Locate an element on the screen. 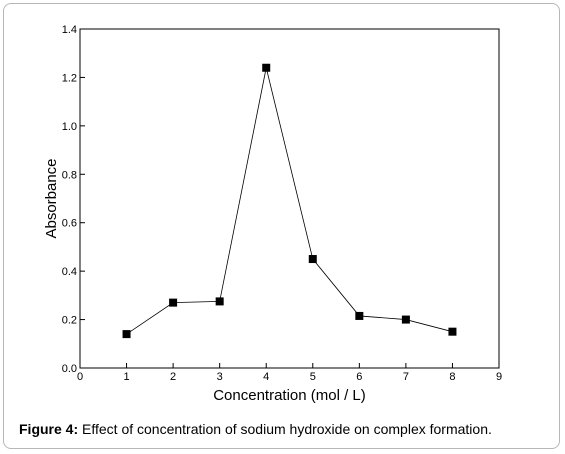 Image resolution: width=565 pixels, height=454 pixels. x-tick-label: 9 is located at coordinates (499, 377).